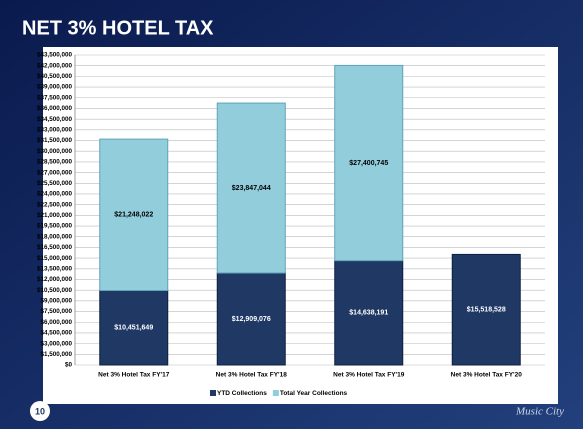 This screenshot has width=583, height=434. I want to click on y-tick-label: $24,000,000, so click(55, 194).